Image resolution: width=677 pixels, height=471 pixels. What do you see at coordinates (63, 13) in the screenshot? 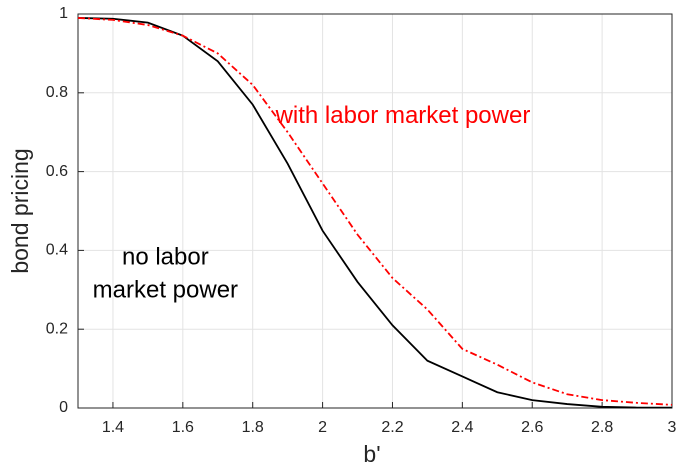
I see `y-tick-label: 1` at bounding box center [63, 13].